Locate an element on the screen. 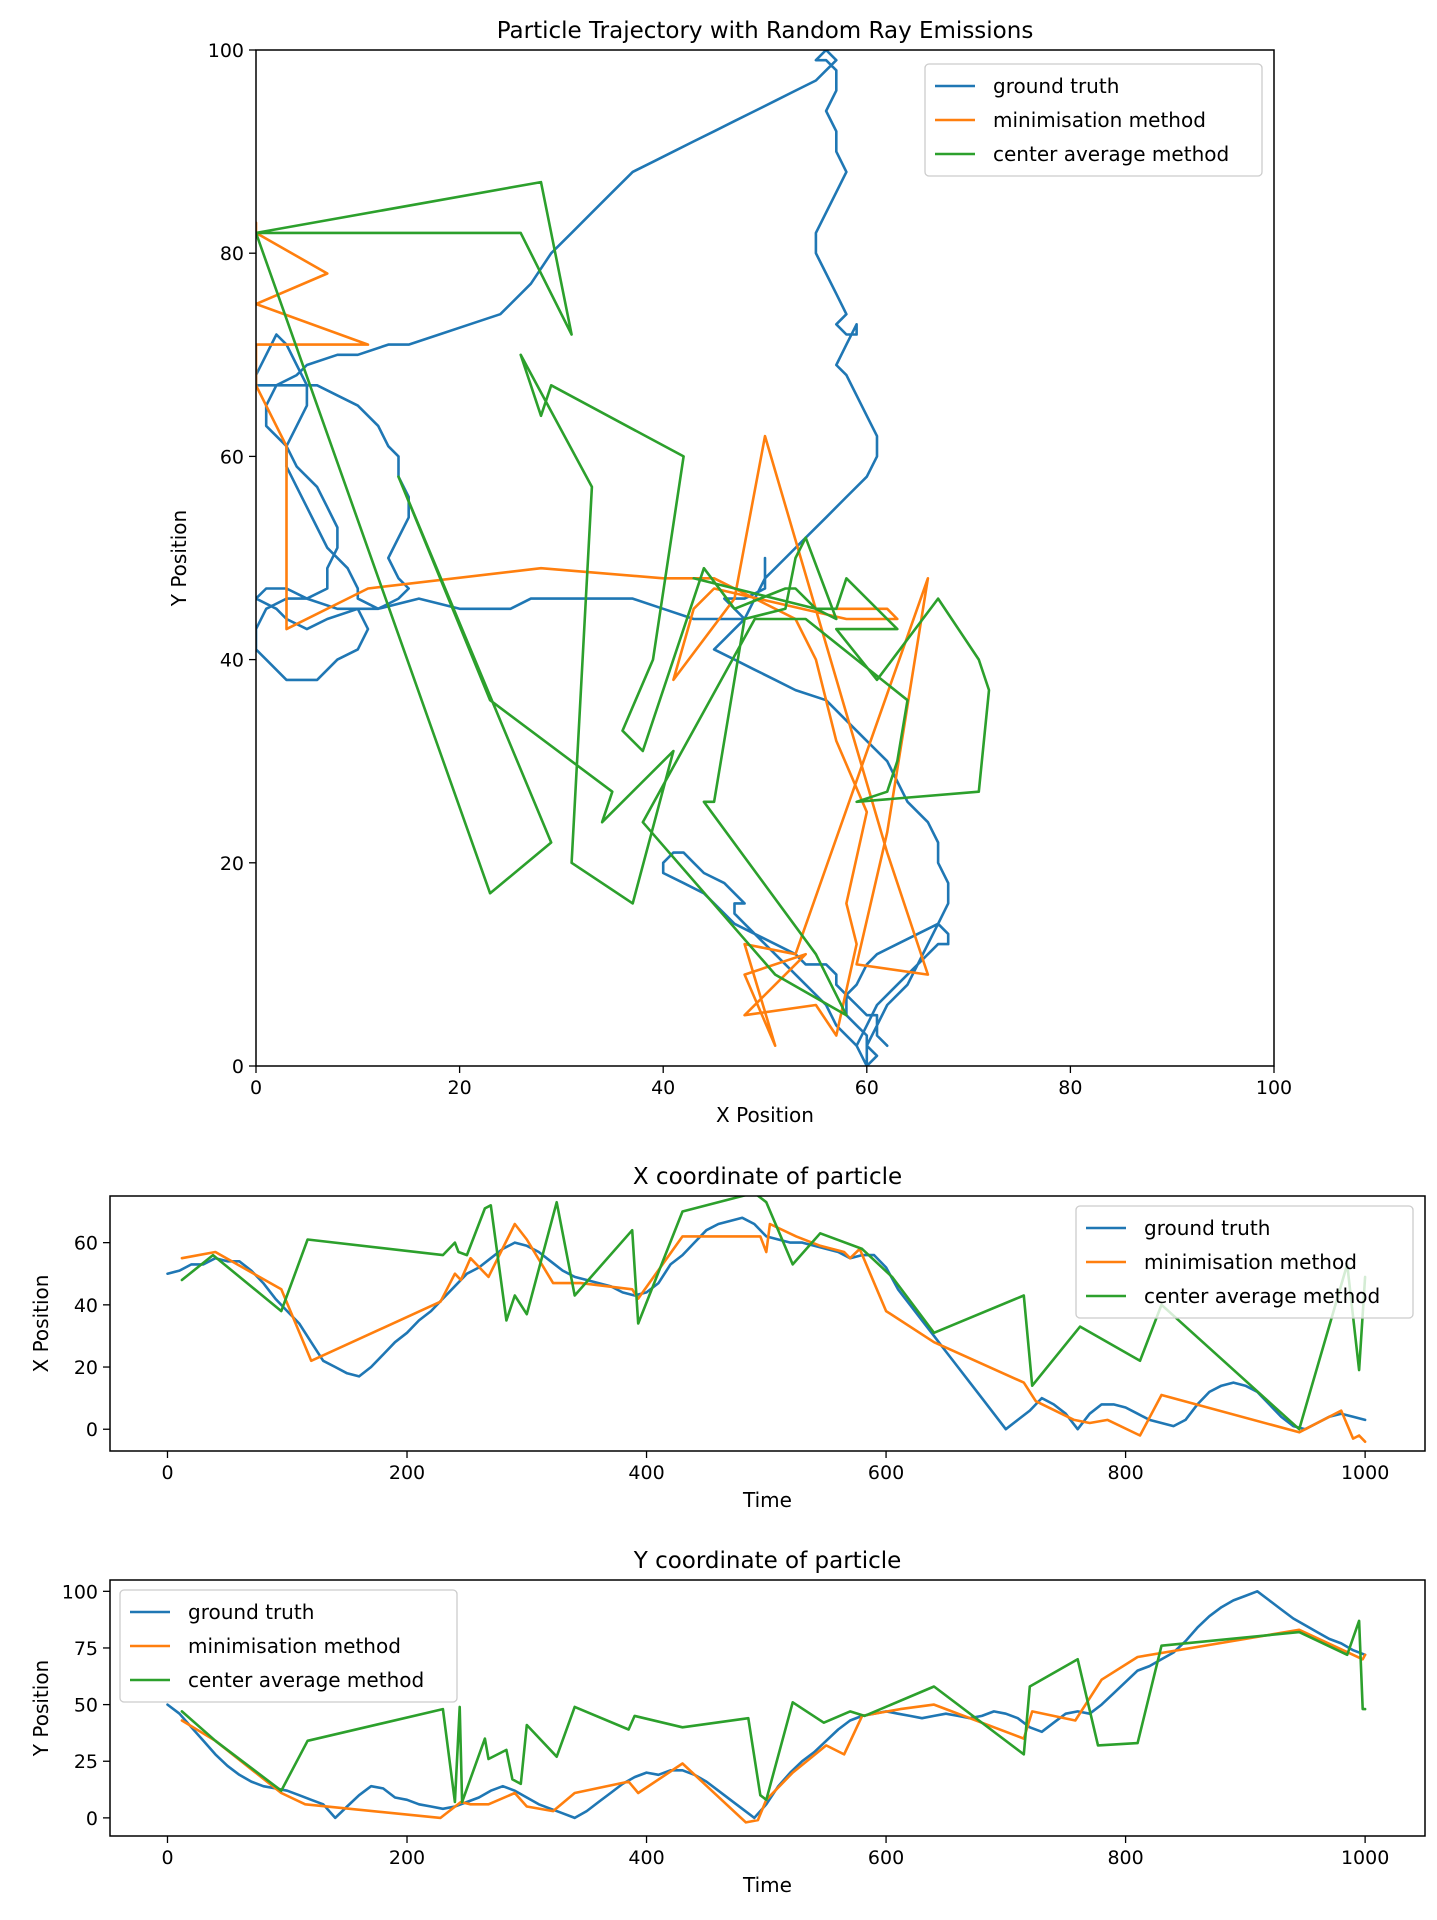 The image size is (1437, 1920). chart-title: Y coordinate of particle is located at coordinates (767, 1561).